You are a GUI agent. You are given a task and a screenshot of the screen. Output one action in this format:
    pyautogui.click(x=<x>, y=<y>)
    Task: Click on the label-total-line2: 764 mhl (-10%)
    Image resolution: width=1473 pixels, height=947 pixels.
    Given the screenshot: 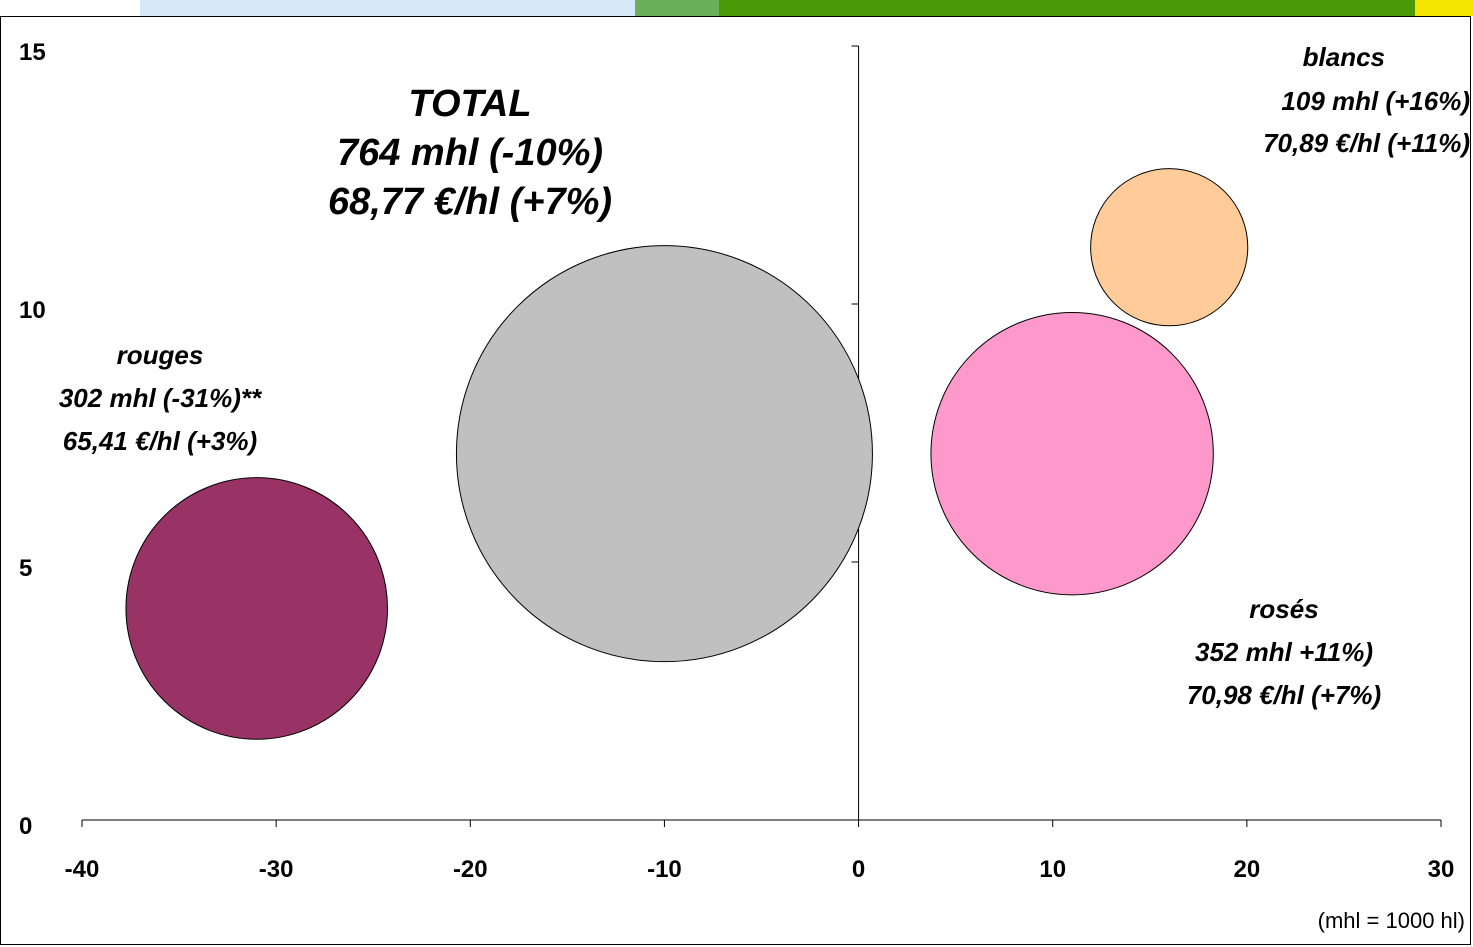 What is the action you would take?
    pyautogui.click(x=470, y=153)
    